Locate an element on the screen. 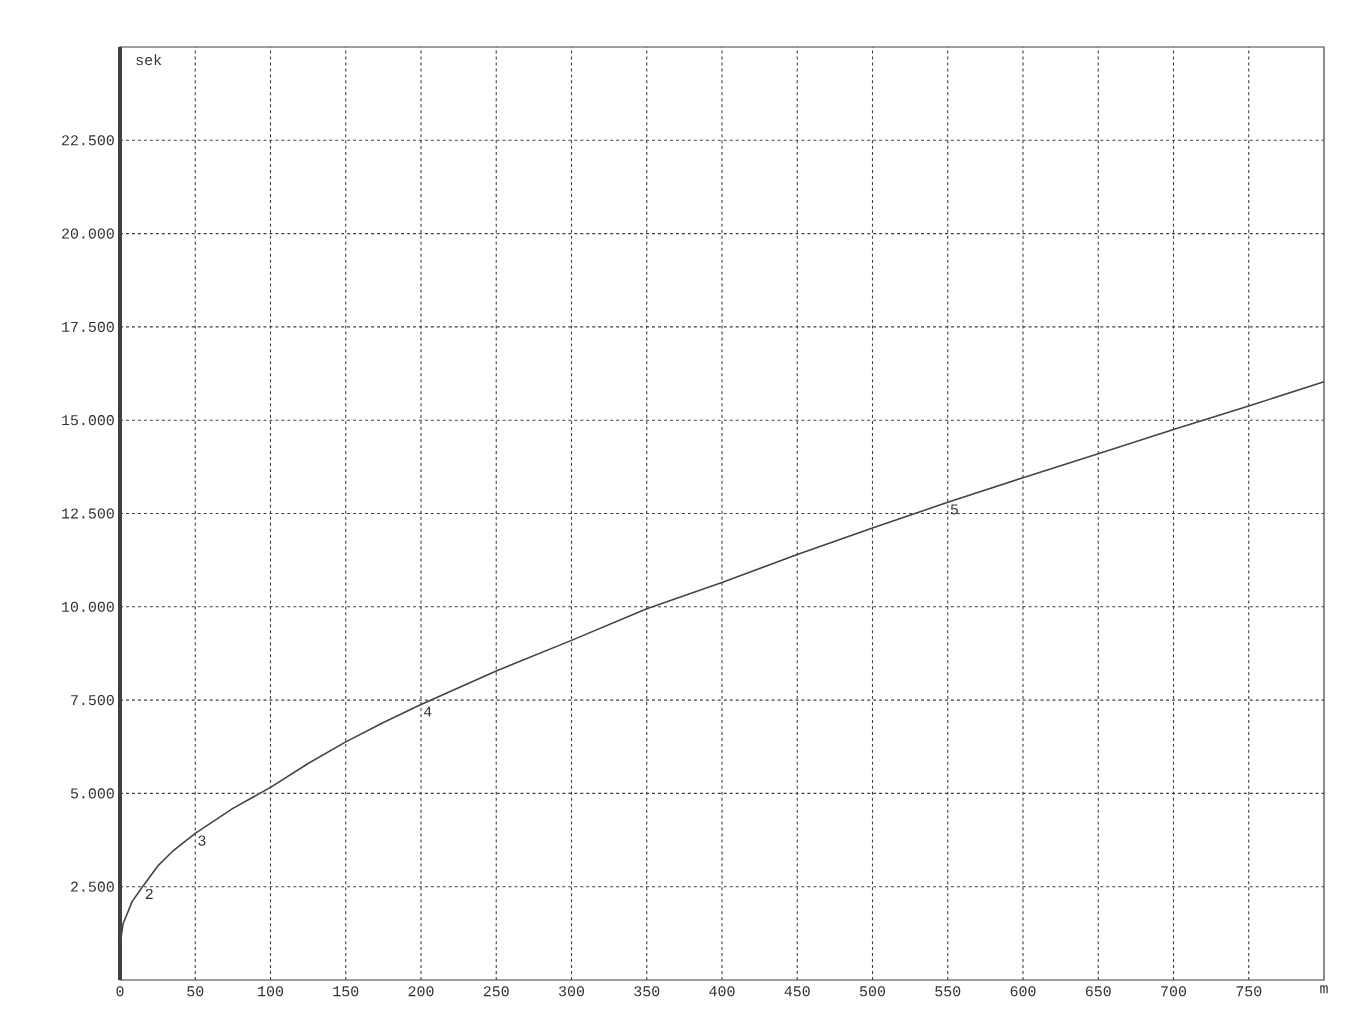 The height and width of the screenshot is (1031, 1357). x-tick-label: 250 is located at coordinates (496, 991).